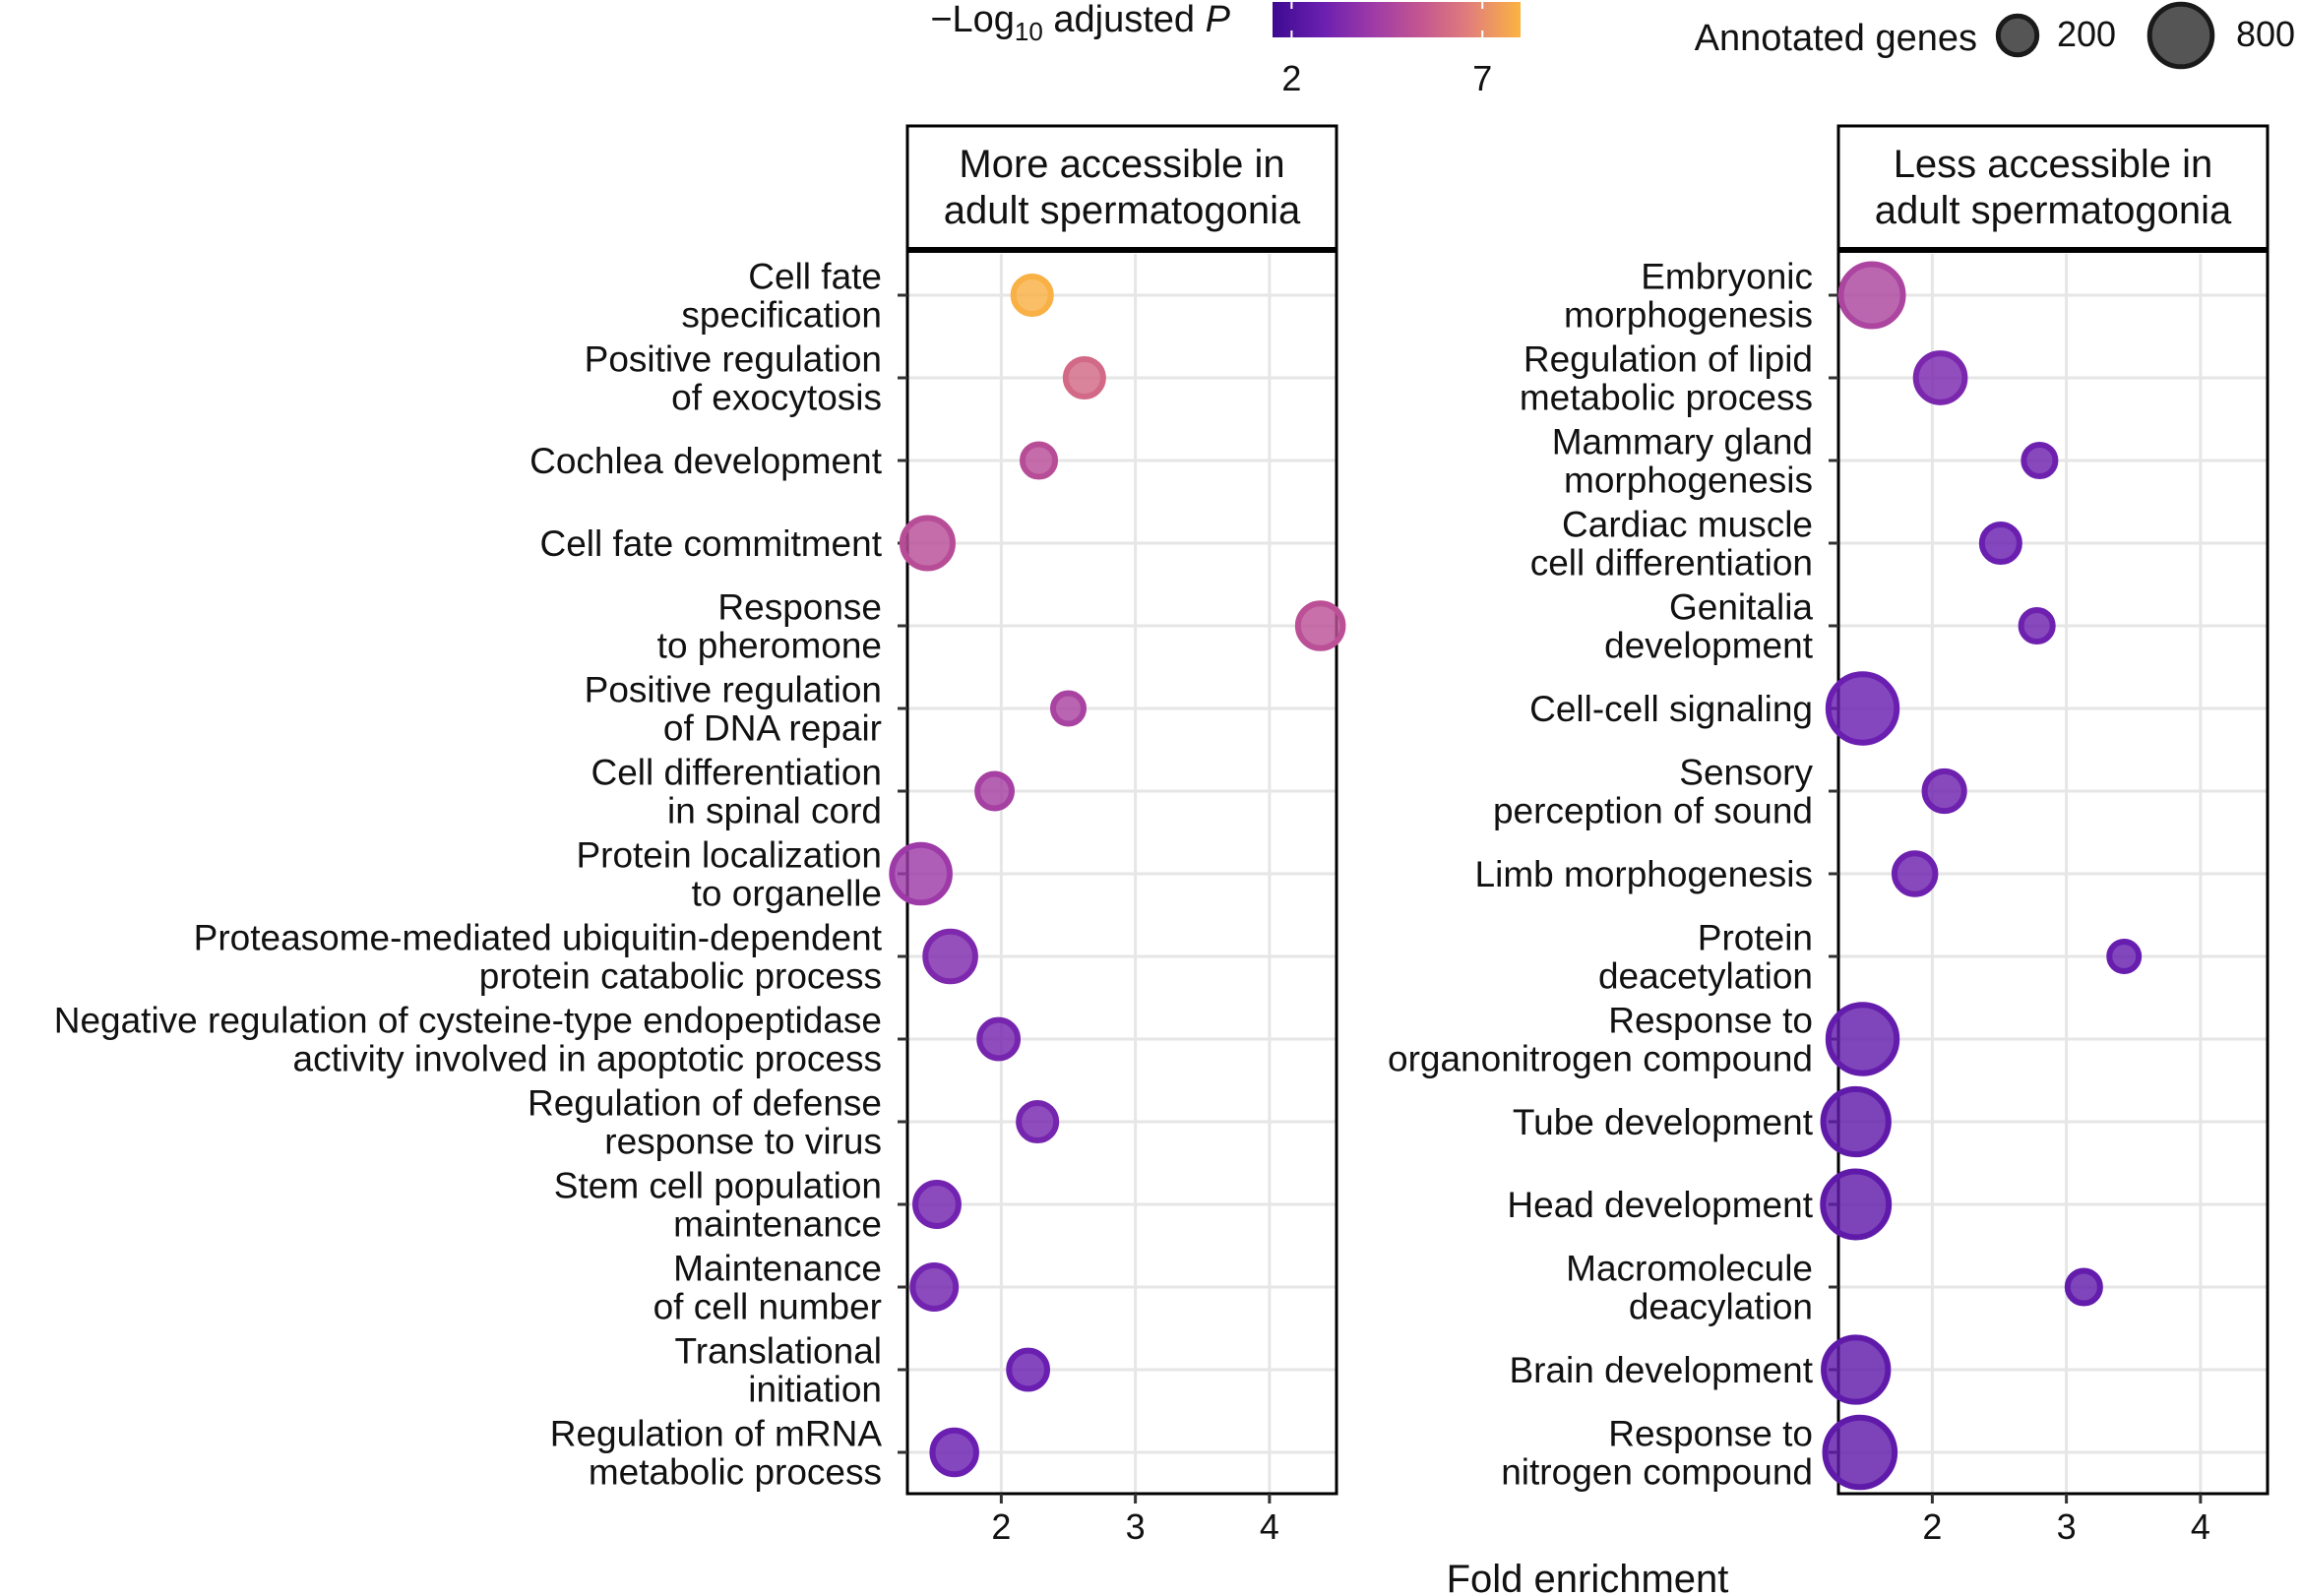  What do you see at coordinates (1661, 1370) in the screenshot?
I see `term-label: Brain development` at bounding box center [1661, 1370].